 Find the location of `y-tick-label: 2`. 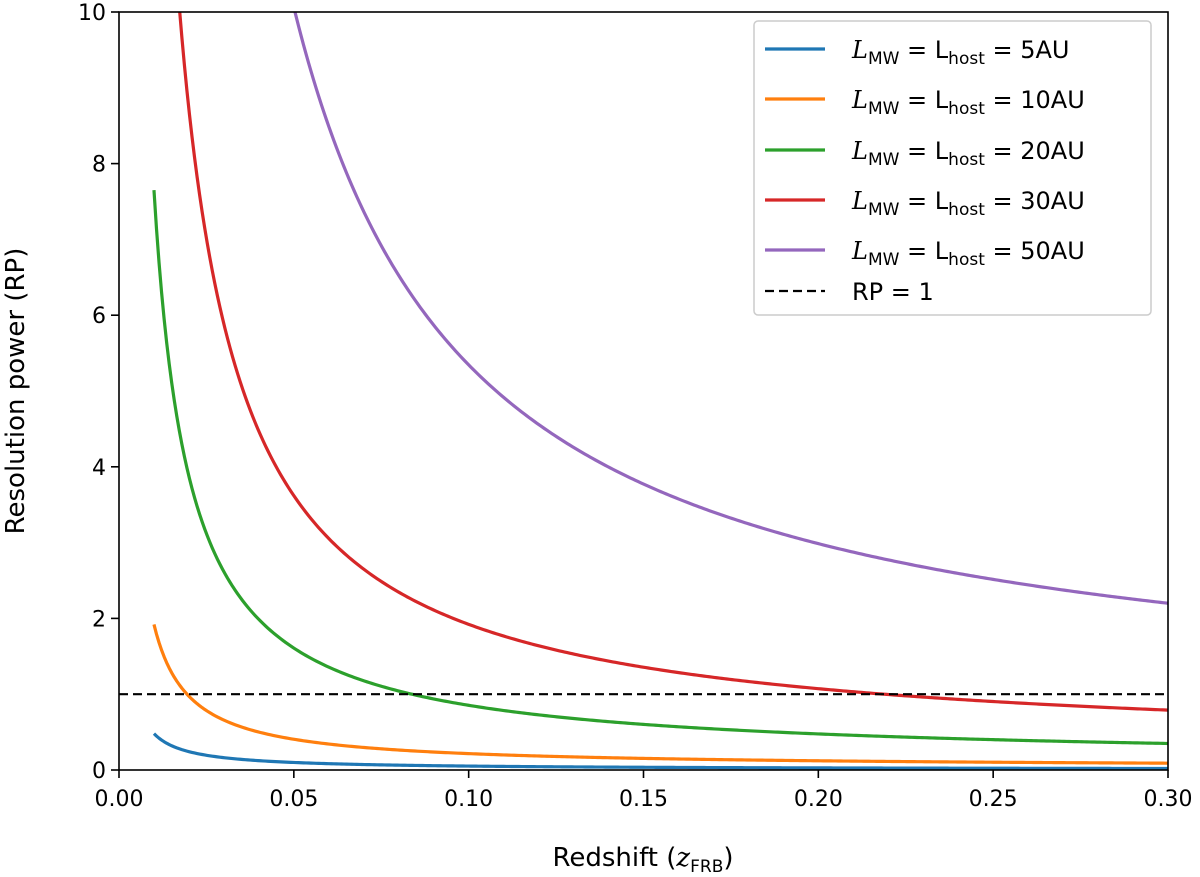

y-tick-label: 2 is located at coordinates (99, 619).